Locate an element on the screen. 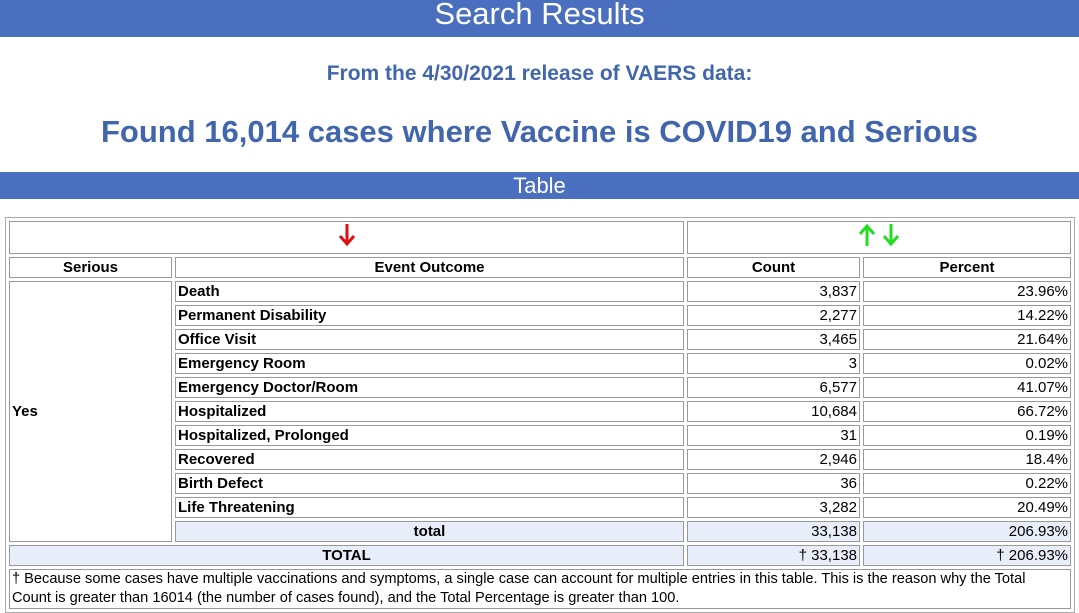 Image resolution: width=1079 pixels, height=613 pixels. count-cell: 2,277 is located at coordinates (773, 315).